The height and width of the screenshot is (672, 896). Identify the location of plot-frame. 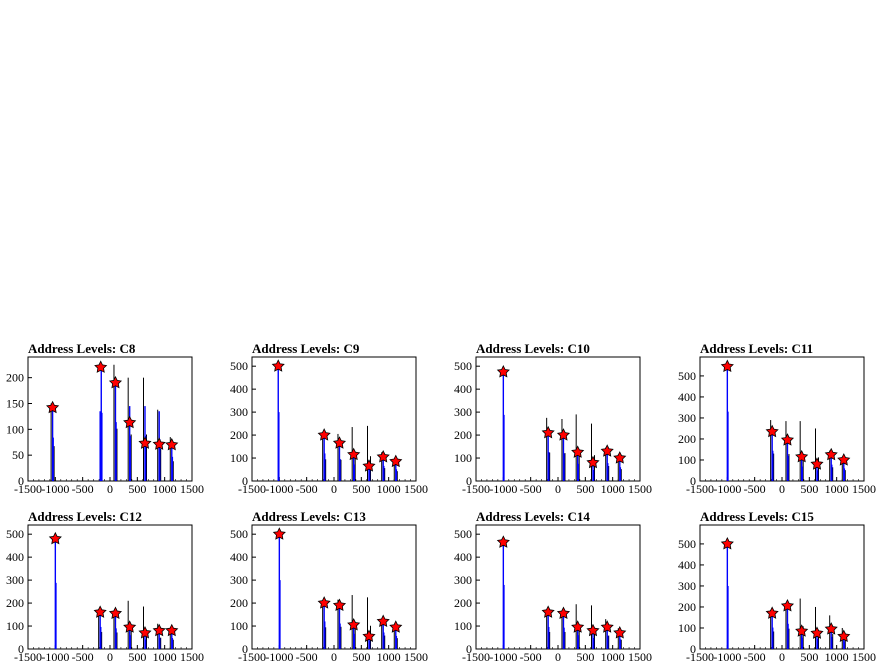
(782, 419).